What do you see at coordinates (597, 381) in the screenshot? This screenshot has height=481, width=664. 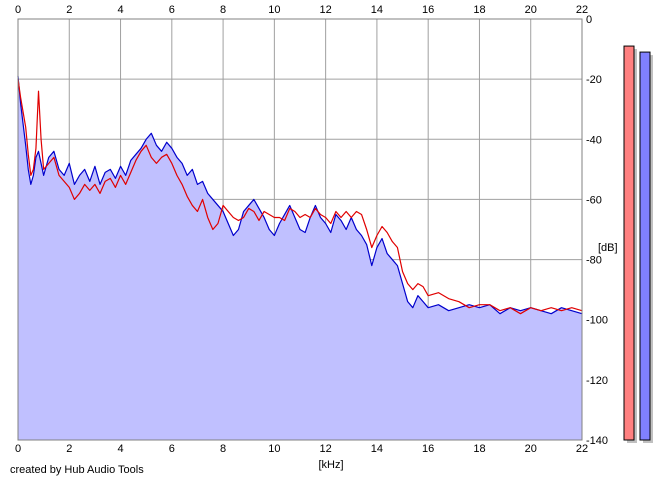 I see `y-tick-label-6: -120` at bounding box center [597, 381].